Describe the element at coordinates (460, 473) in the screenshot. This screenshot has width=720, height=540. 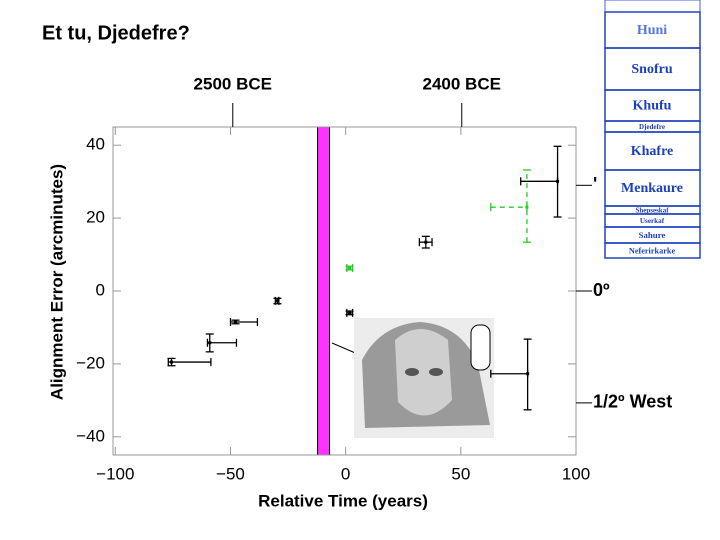
I see `x-tick-label: 50` at that location.